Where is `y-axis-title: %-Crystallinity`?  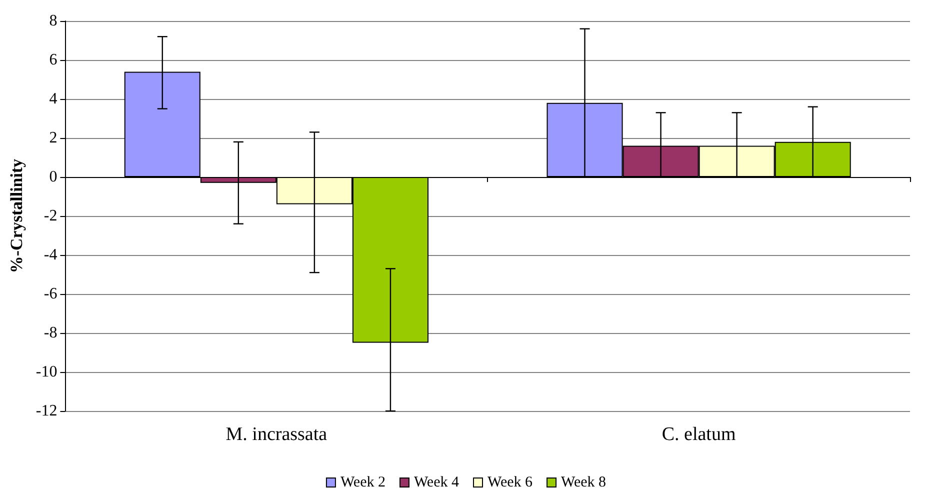 y-axis-title: %-Crystallinity is located at coordinates (16, 216).